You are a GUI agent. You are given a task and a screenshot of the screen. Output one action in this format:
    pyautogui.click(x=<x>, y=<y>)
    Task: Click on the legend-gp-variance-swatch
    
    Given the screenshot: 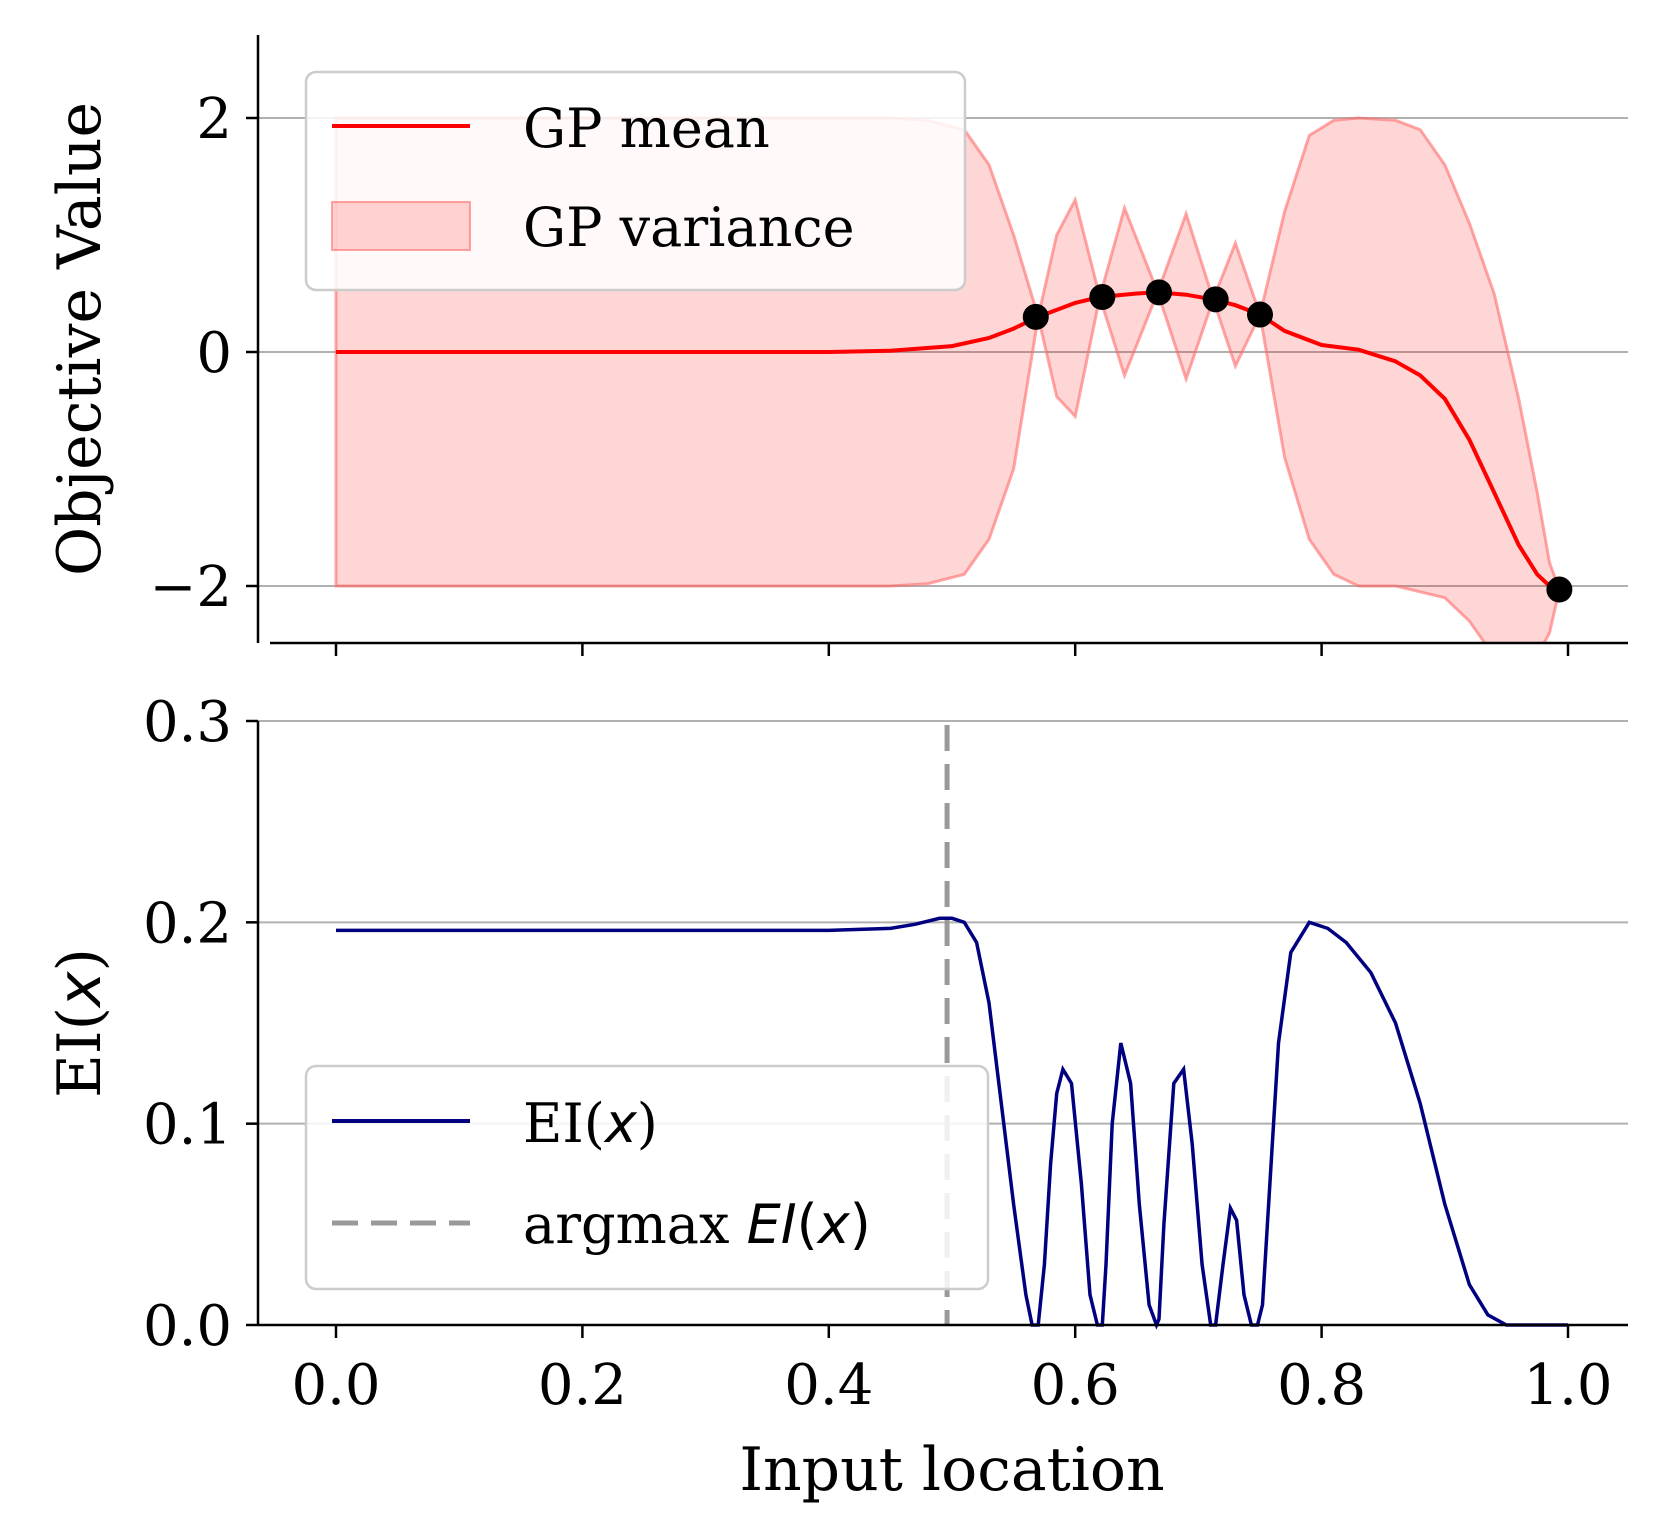 What is the action you would take?
    pyautogui.click(x=401, y=226)
    